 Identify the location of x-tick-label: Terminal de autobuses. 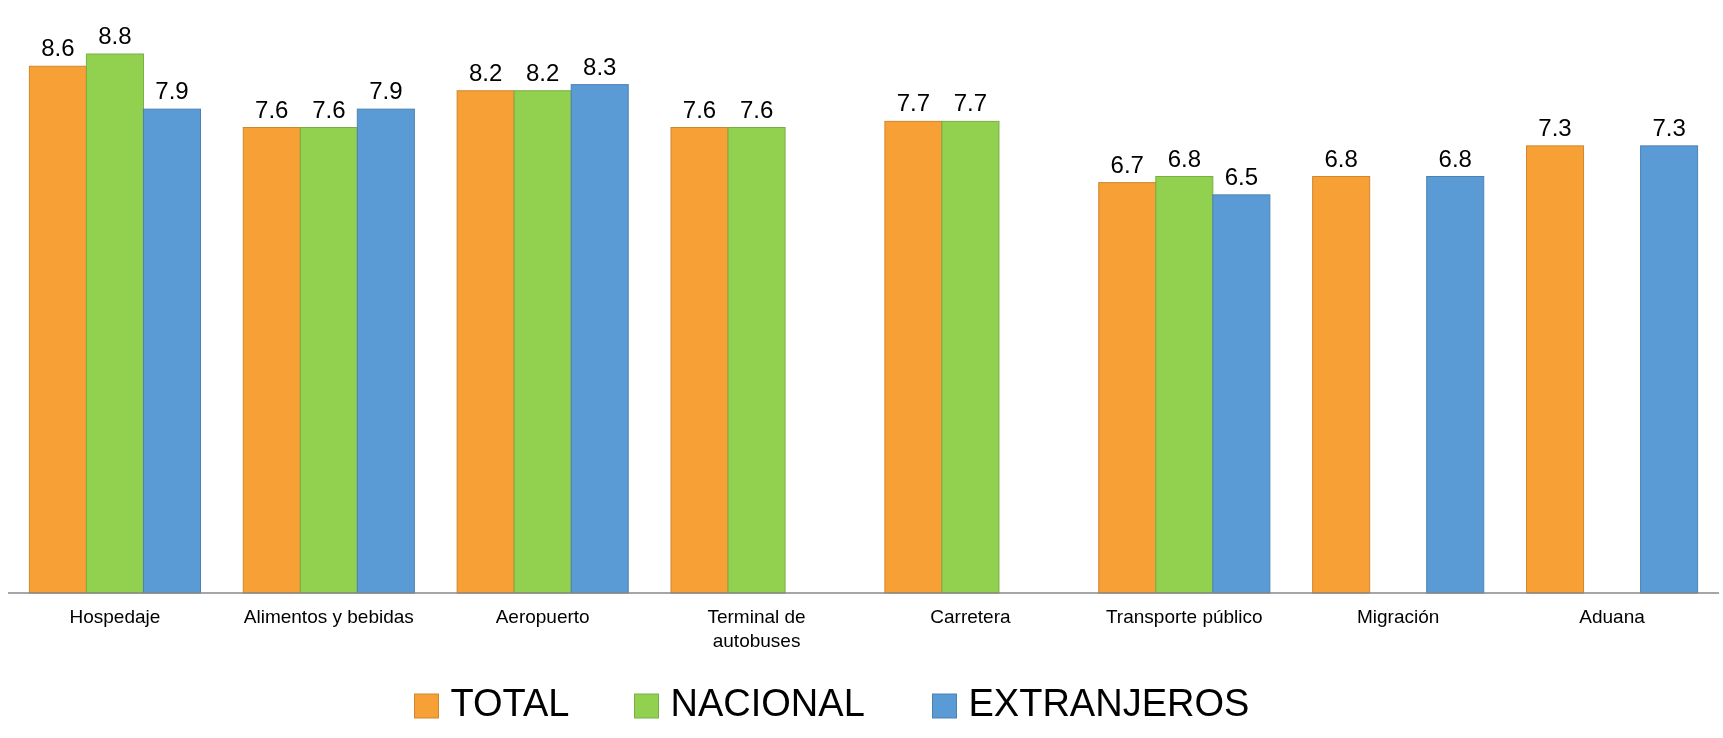
(756, 628).